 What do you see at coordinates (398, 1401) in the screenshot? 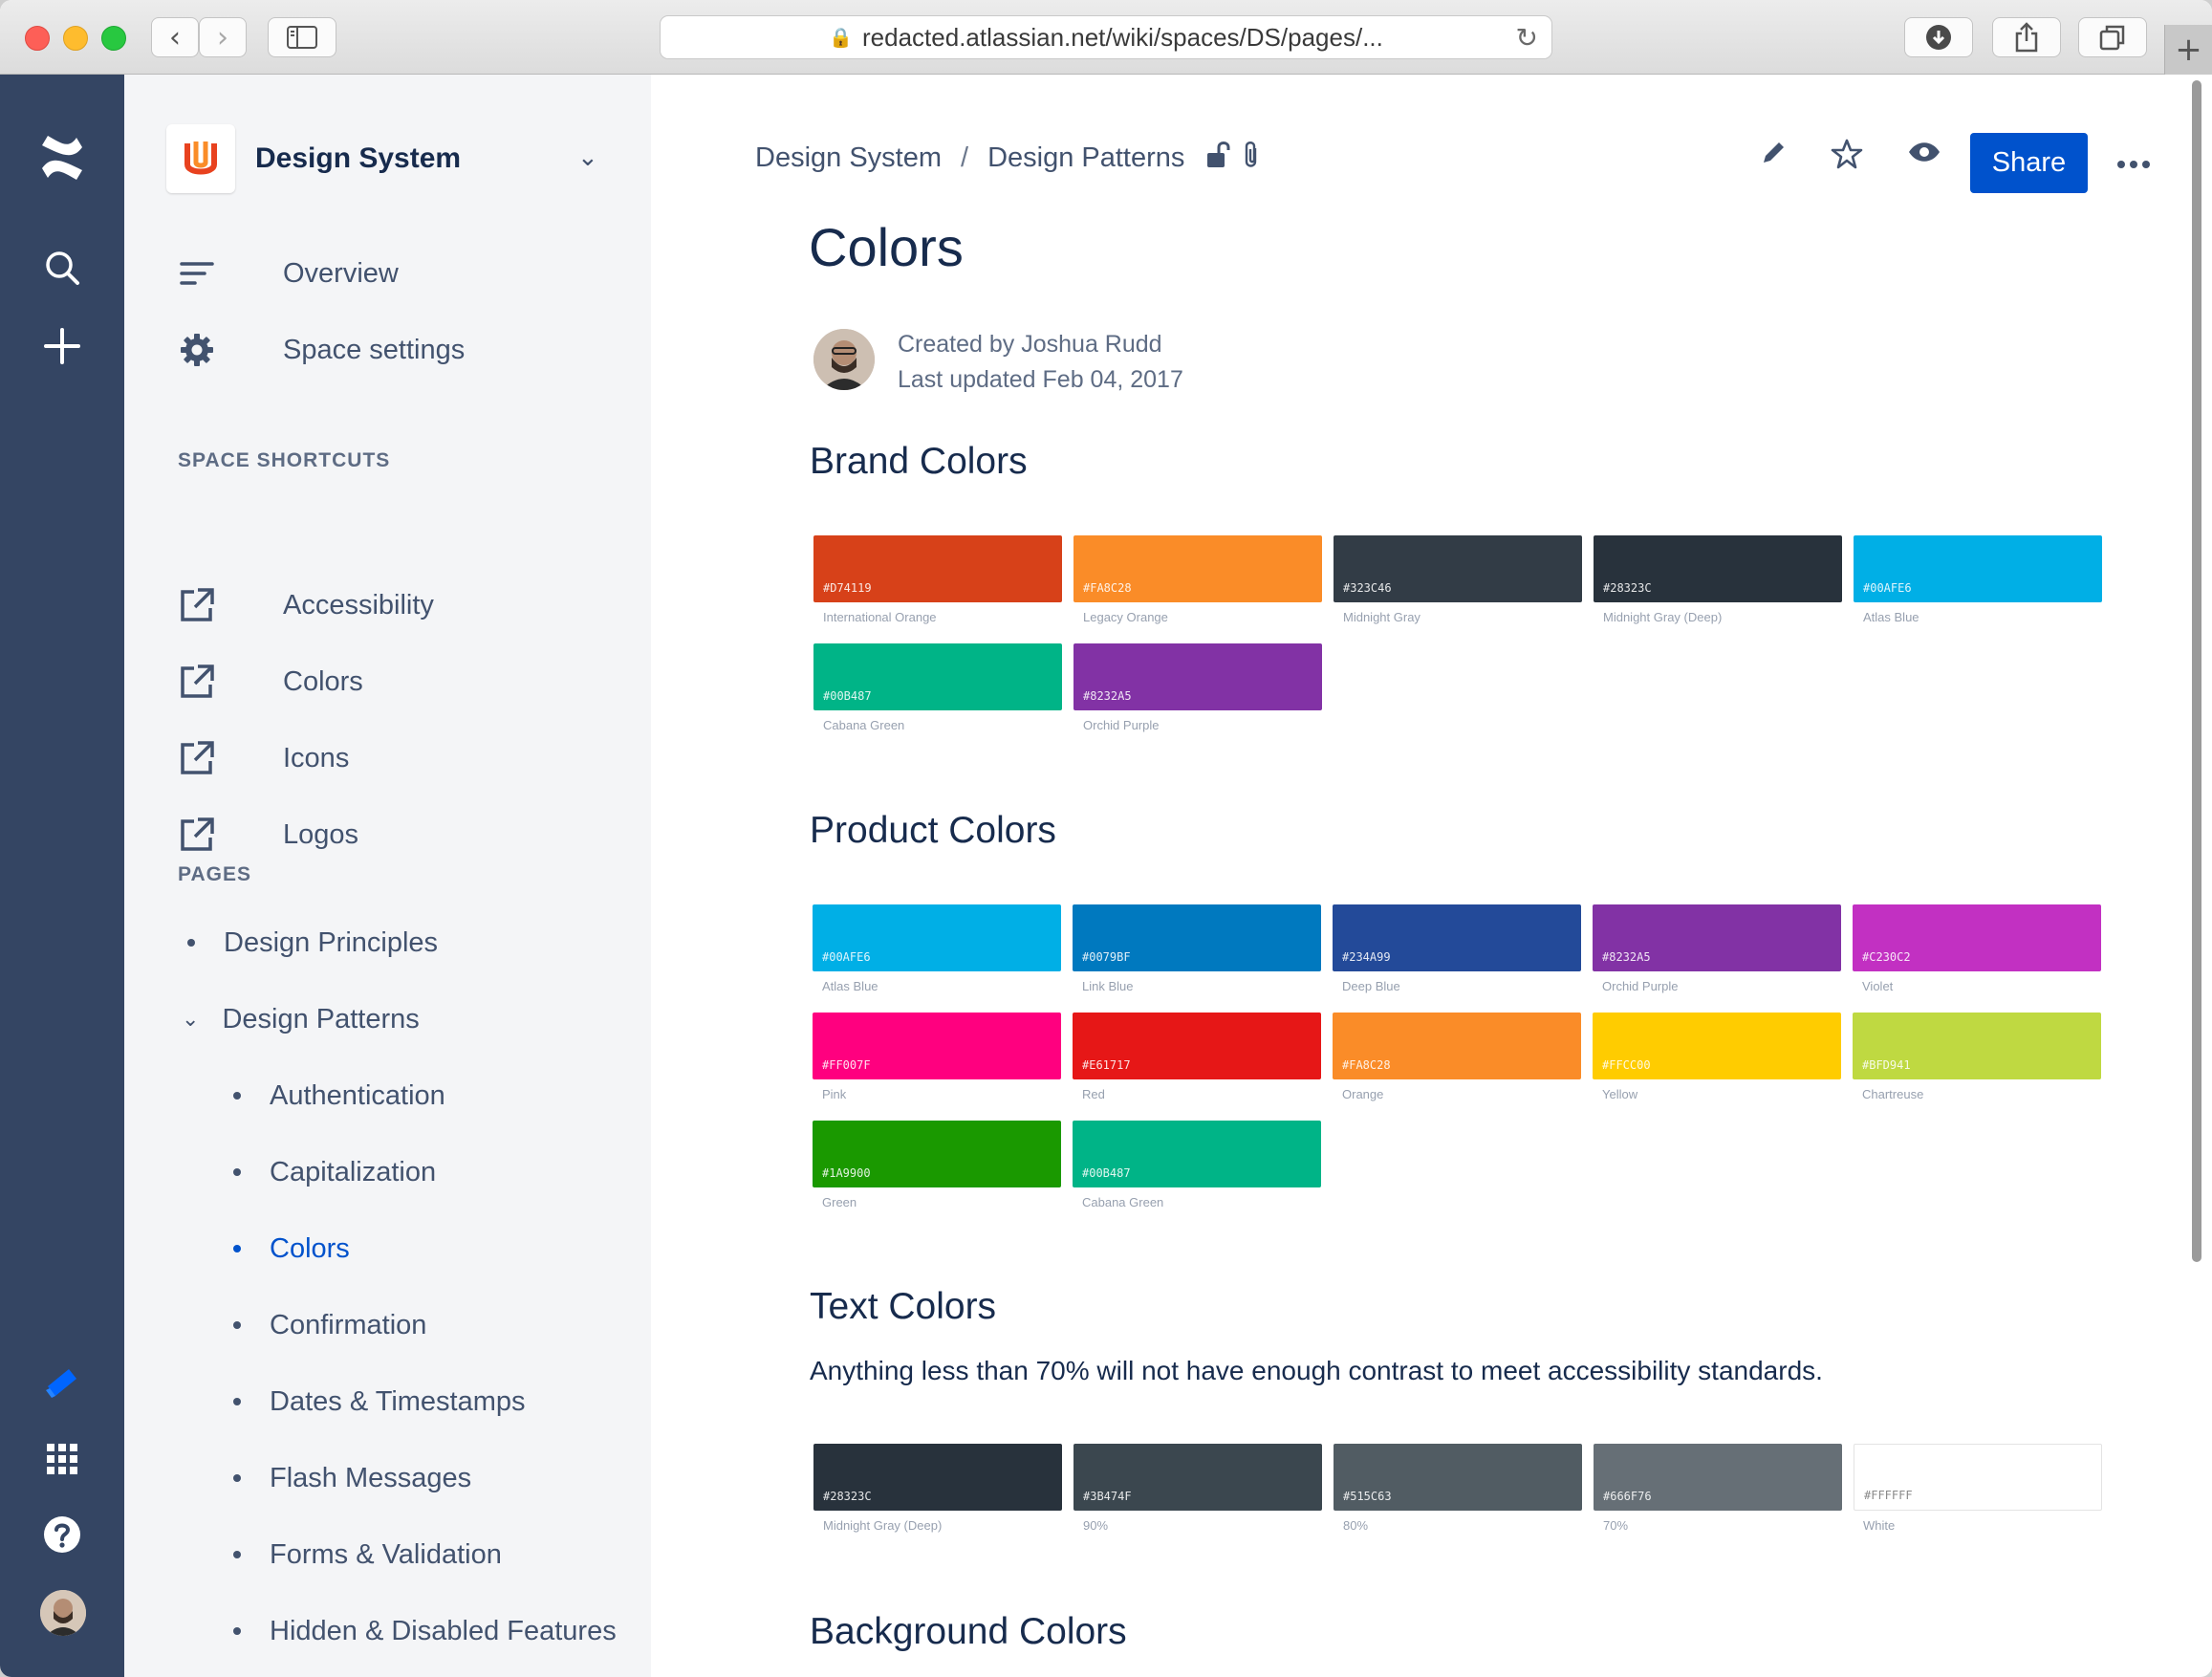
I see `page-tree-label: Dates & Timestamps` at bounding box center [398, 1401].